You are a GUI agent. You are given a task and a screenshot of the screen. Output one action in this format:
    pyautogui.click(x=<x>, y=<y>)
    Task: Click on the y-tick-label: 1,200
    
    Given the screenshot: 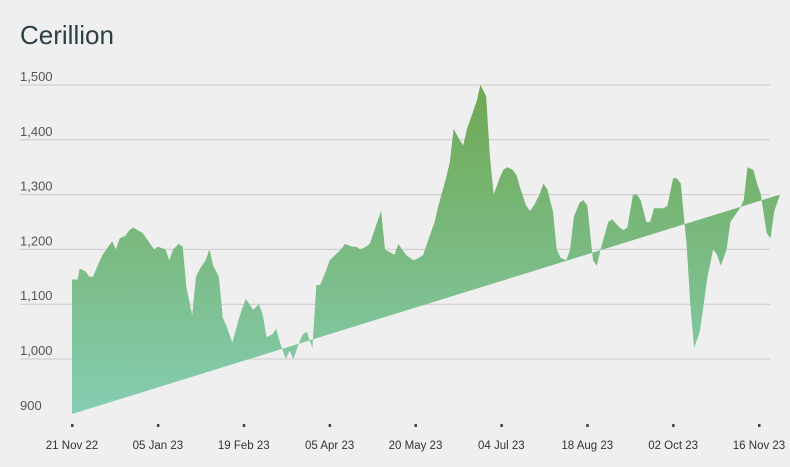 What is the action you would take?
    pyautogui.click(x=36, y=240)
    